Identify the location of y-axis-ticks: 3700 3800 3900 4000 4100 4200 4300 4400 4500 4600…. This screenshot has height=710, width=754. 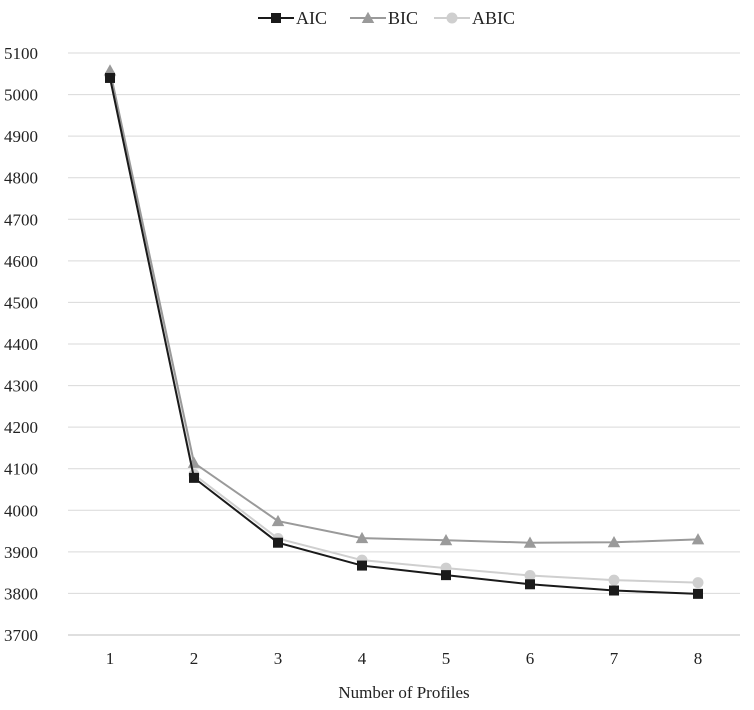
(21, 344).